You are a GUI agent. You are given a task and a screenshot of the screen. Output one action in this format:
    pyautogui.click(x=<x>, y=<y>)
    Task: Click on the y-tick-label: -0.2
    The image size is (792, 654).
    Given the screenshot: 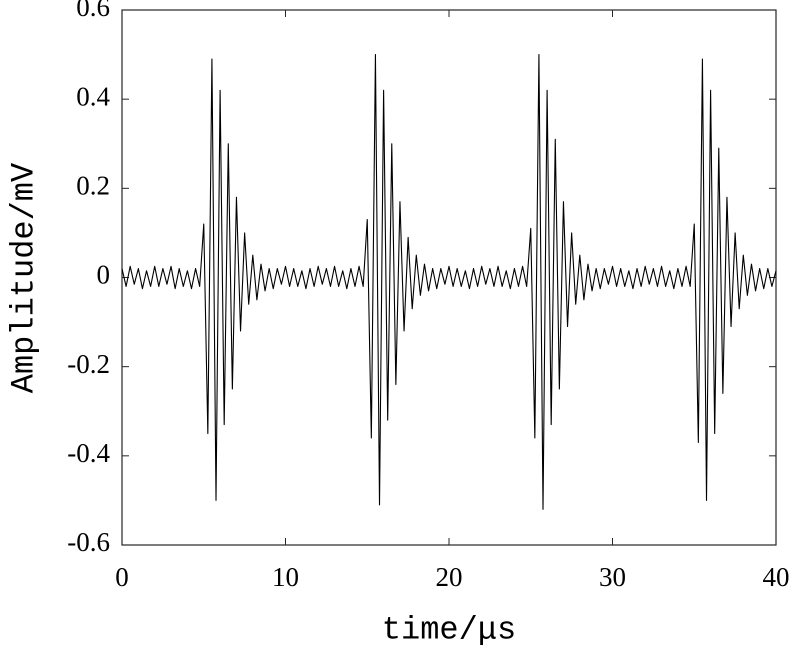 What is the action you would take?
    pyautogui.click(x=88, y=364)
    